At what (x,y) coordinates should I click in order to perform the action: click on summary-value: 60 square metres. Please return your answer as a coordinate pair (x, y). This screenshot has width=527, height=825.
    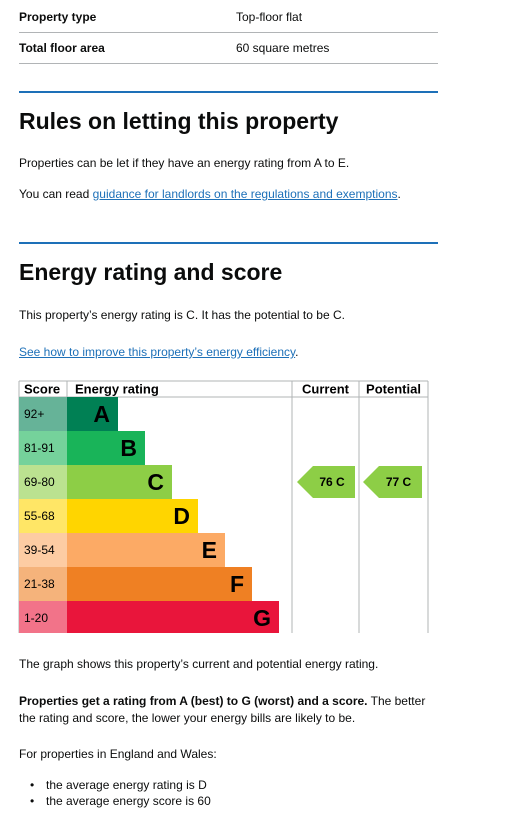
    Looking at the image, I should click on (283, 48).